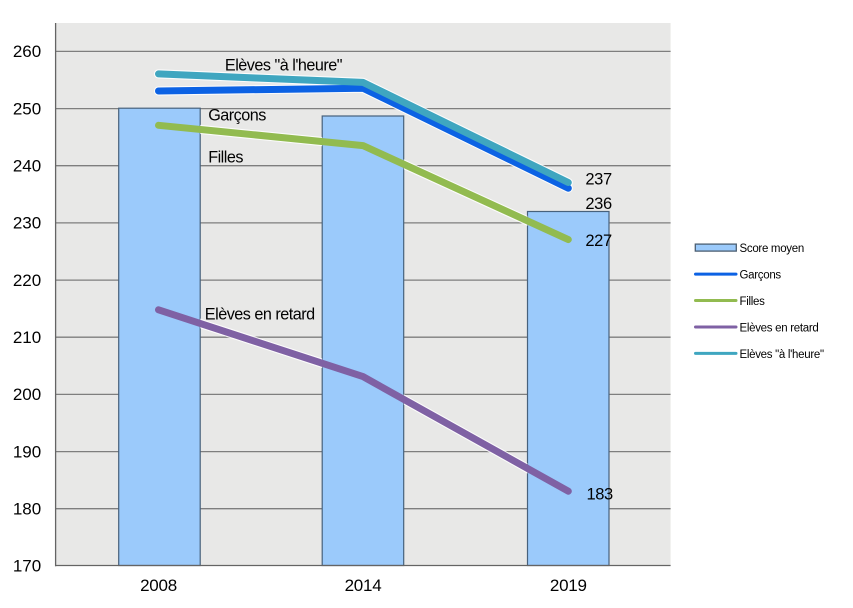  I want to click on svg-text: 220, so click(27, 280).